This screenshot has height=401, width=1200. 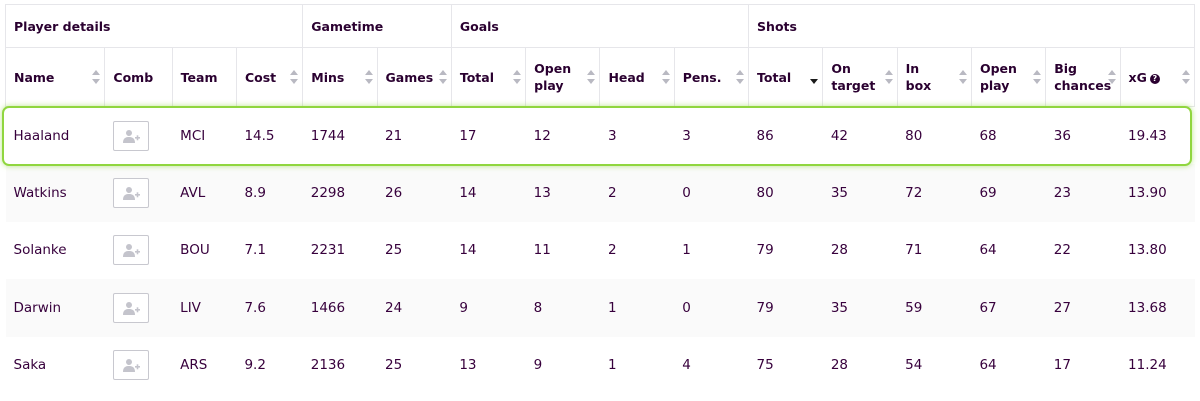 I want to click on col-header-on-target: On target, so click(x=860, y=77).